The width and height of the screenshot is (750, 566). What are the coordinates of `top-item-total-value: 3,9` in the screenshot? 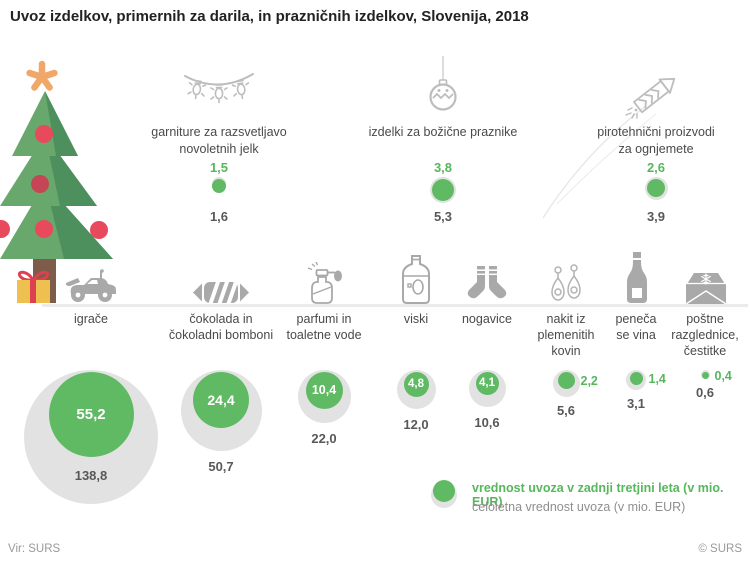 It's located at (656, 216).